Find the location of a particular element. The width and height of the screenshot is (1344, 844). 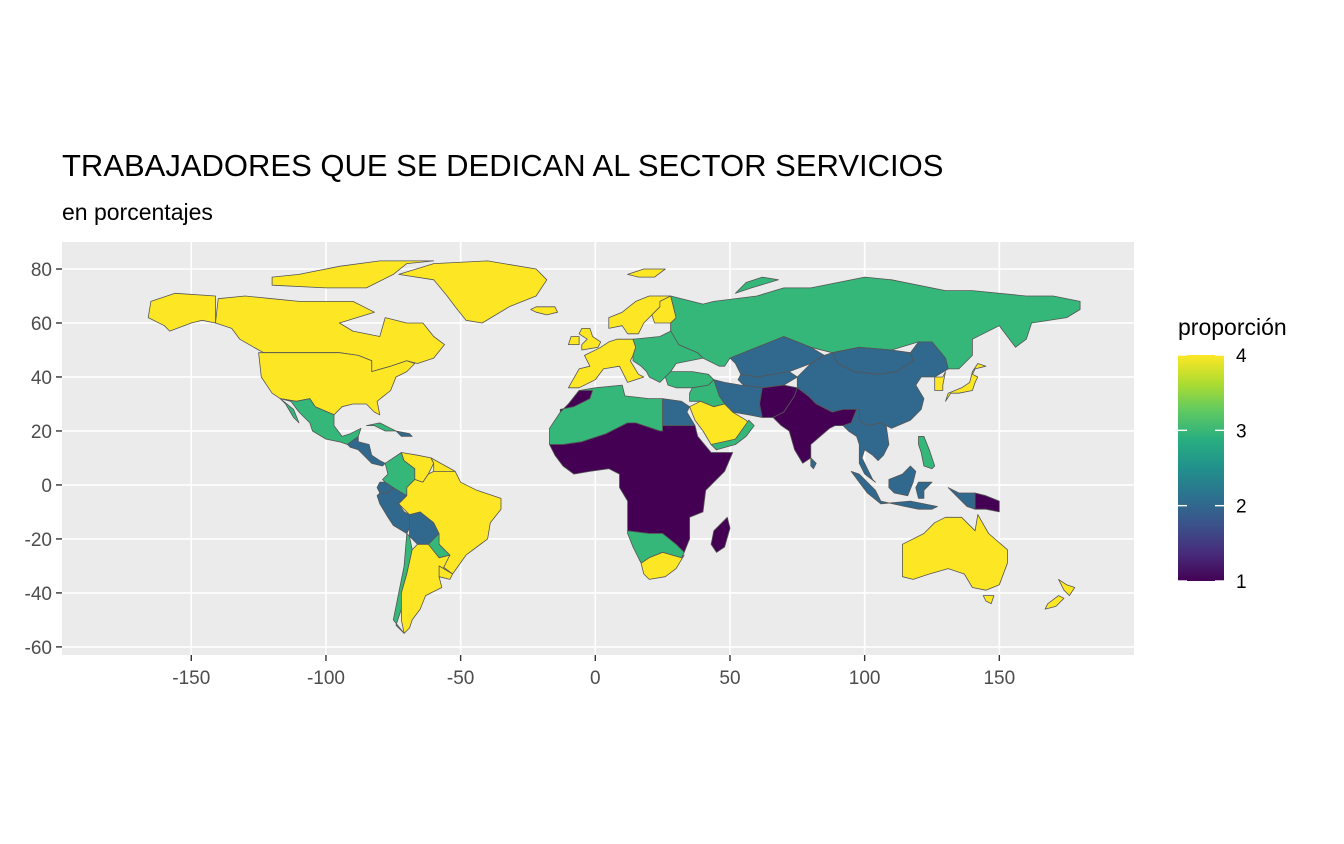

region-new-zealand-s is located at coordinates (1054, 602).